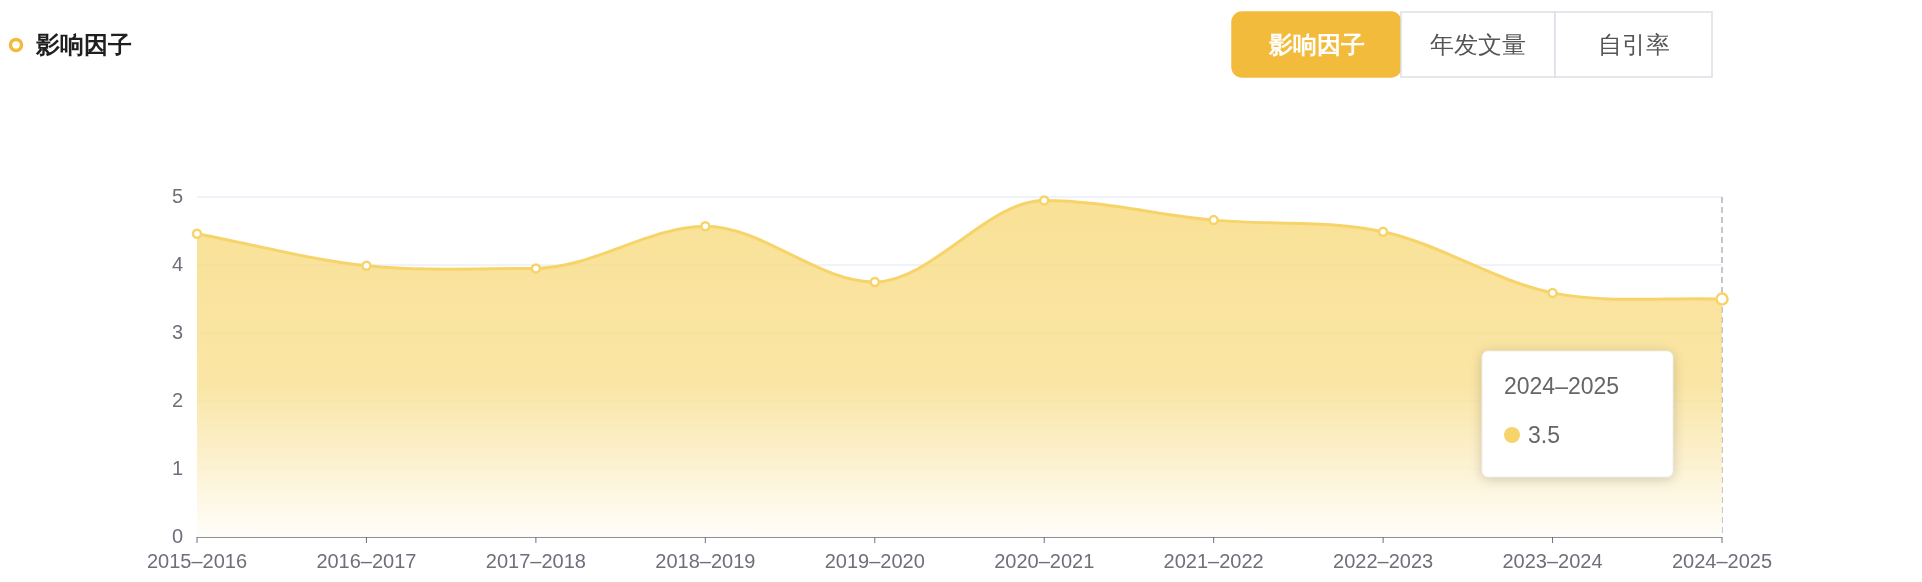  What do you see at coordinates (1562, 410) in the screenshot?
I see `annotation: 2024–2025 3.5` at bounding box center [1562, 410].